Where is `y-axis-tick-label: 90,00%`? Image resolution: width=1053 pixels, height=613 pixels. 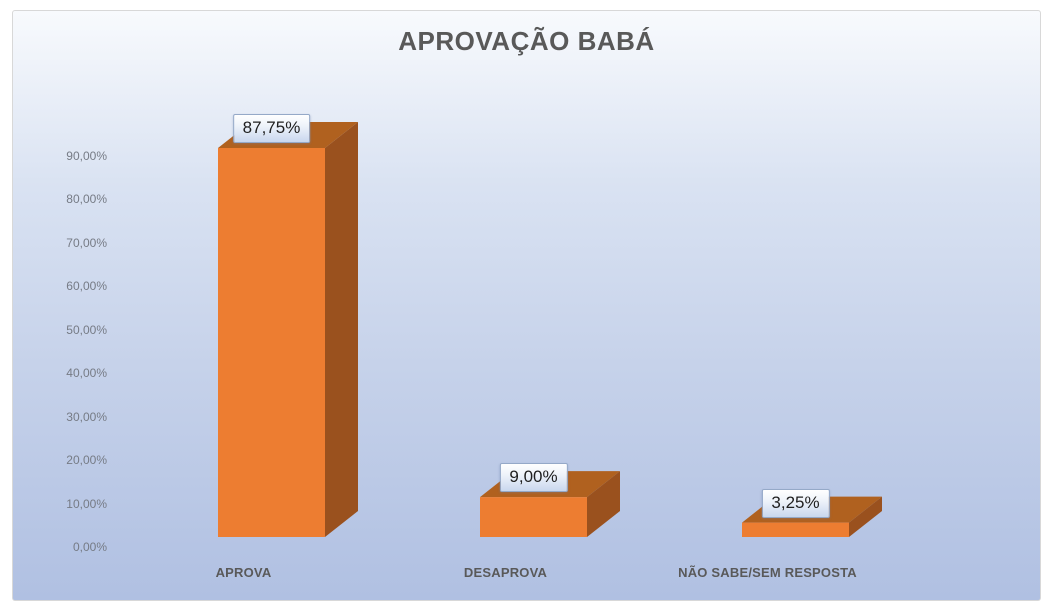
y-axis-tick-label: 90,00% is located at coordinates (86, 156).